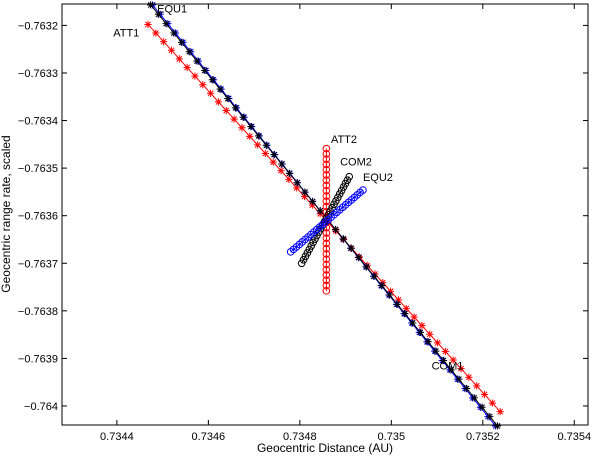  Describe the element at coordinates (38, 217) in the screenshot. I see `y-tick-label: −0.7636` at that location.